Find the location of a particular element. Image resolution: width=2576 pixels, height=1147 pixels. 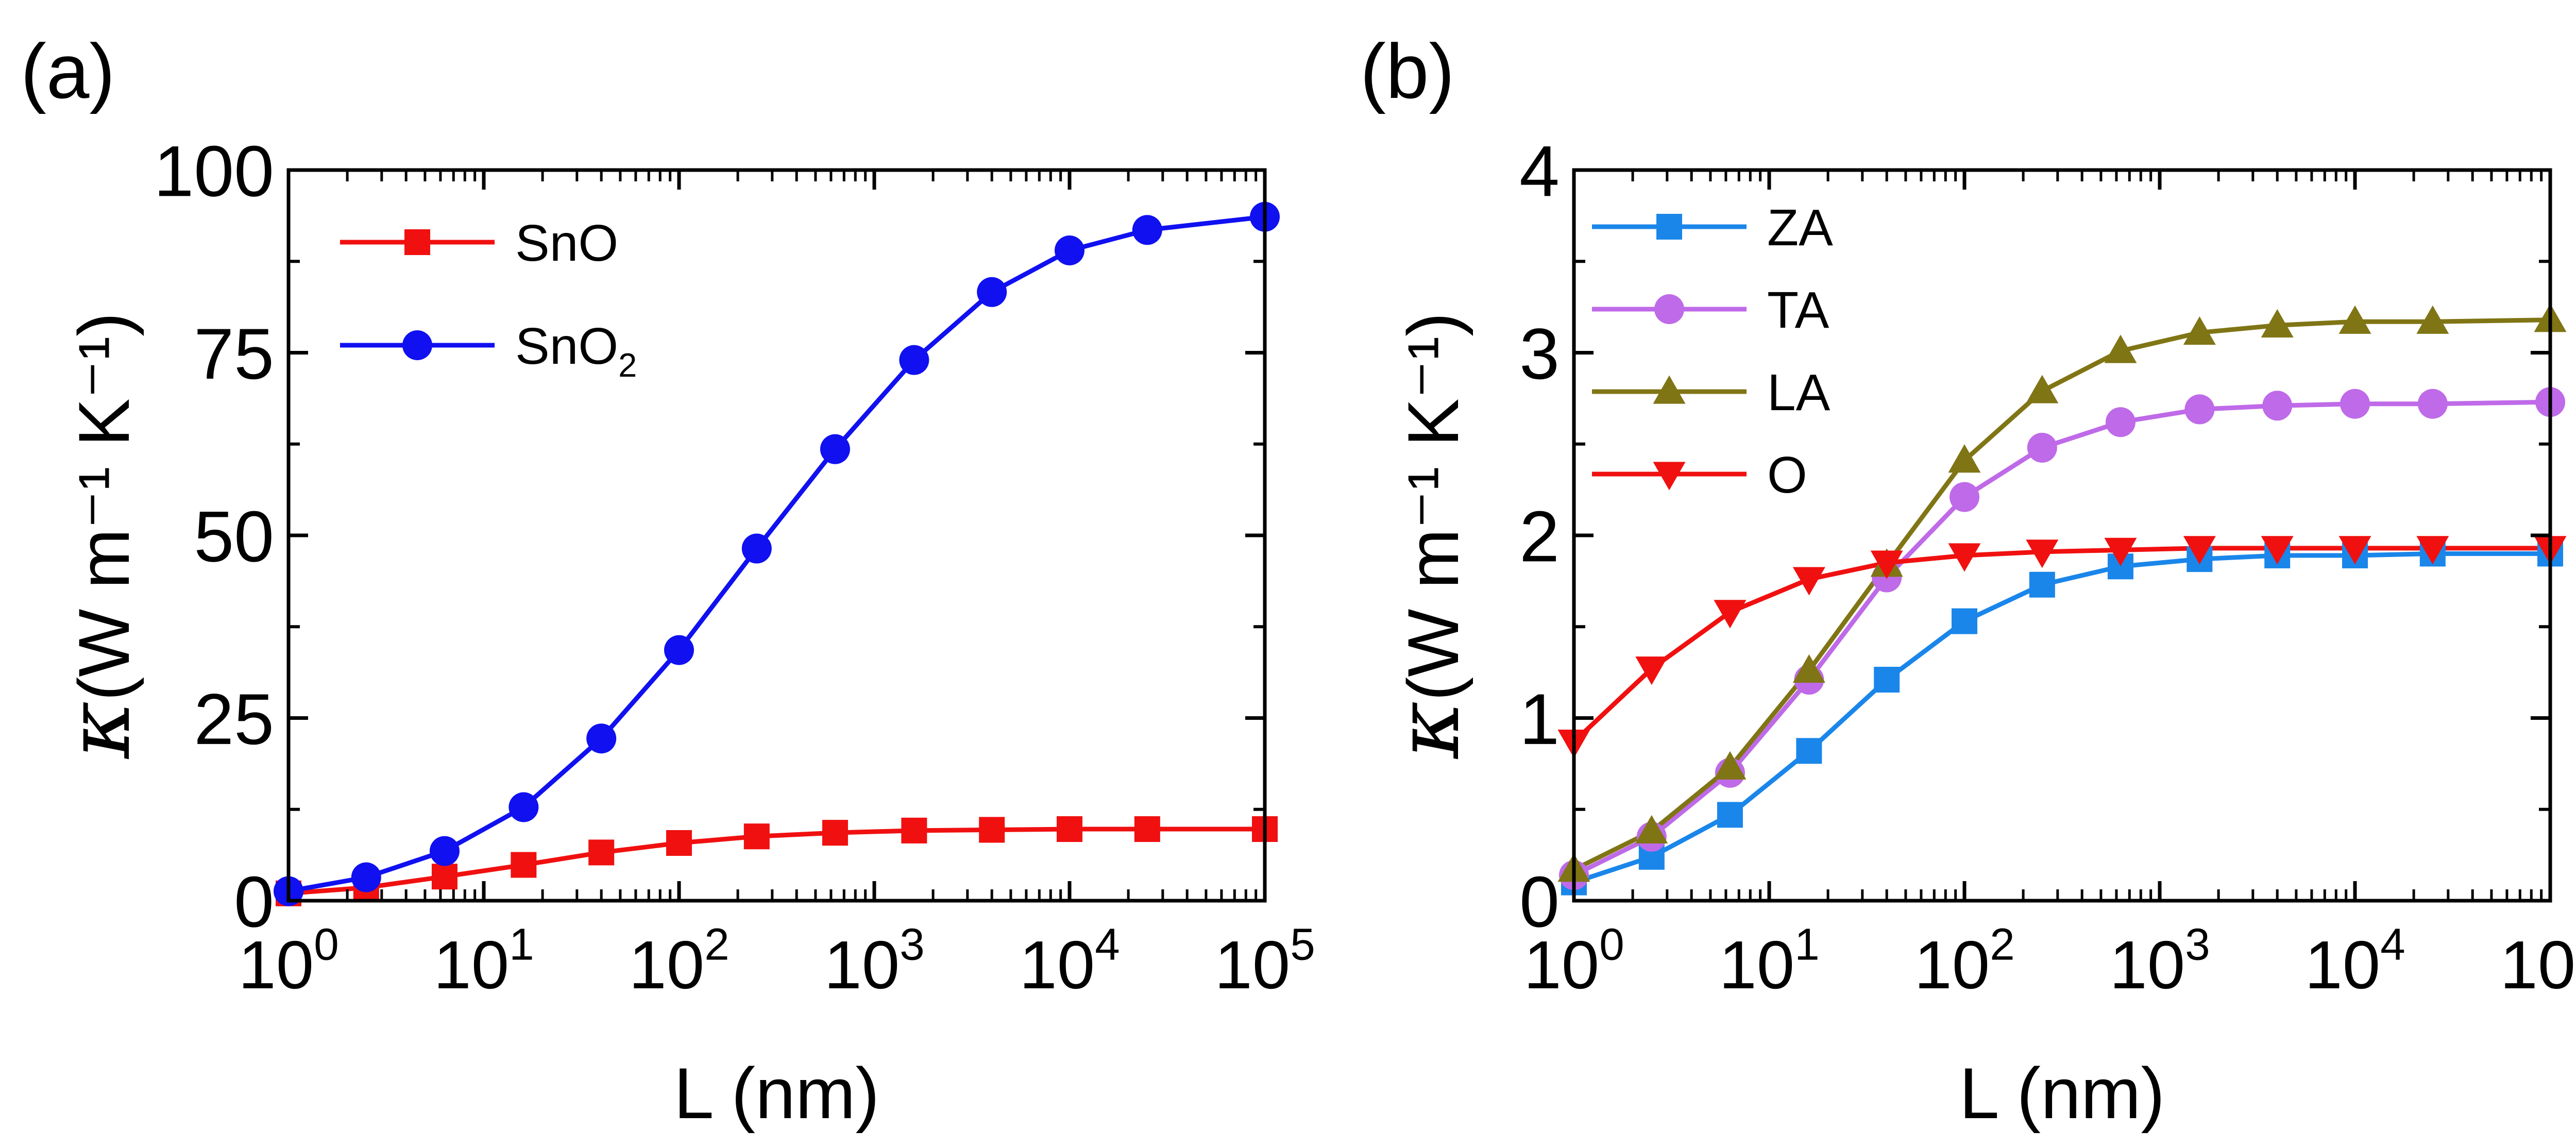

y-tick-label-1-4: 4 is located at coordinates (1539, 171).